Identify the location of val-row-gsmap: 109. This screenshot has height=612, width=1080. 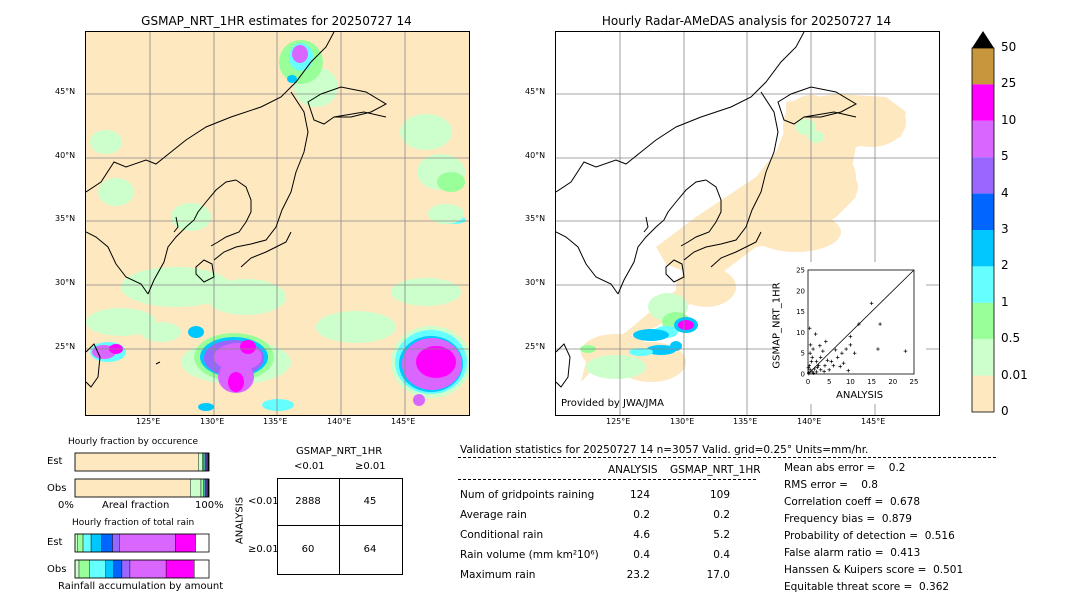
(719, 495).